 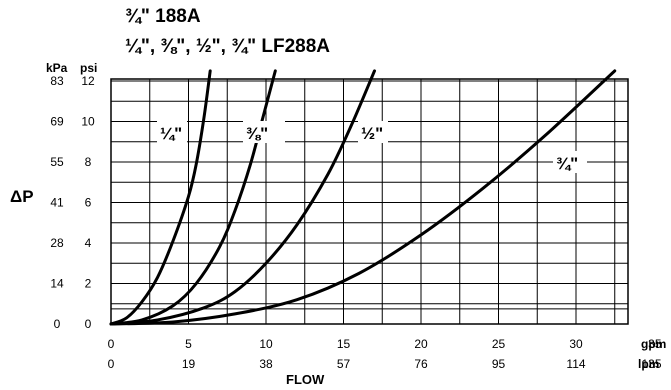 I want to click on x-tick-gpm: 35, so click(x=655, y=344).